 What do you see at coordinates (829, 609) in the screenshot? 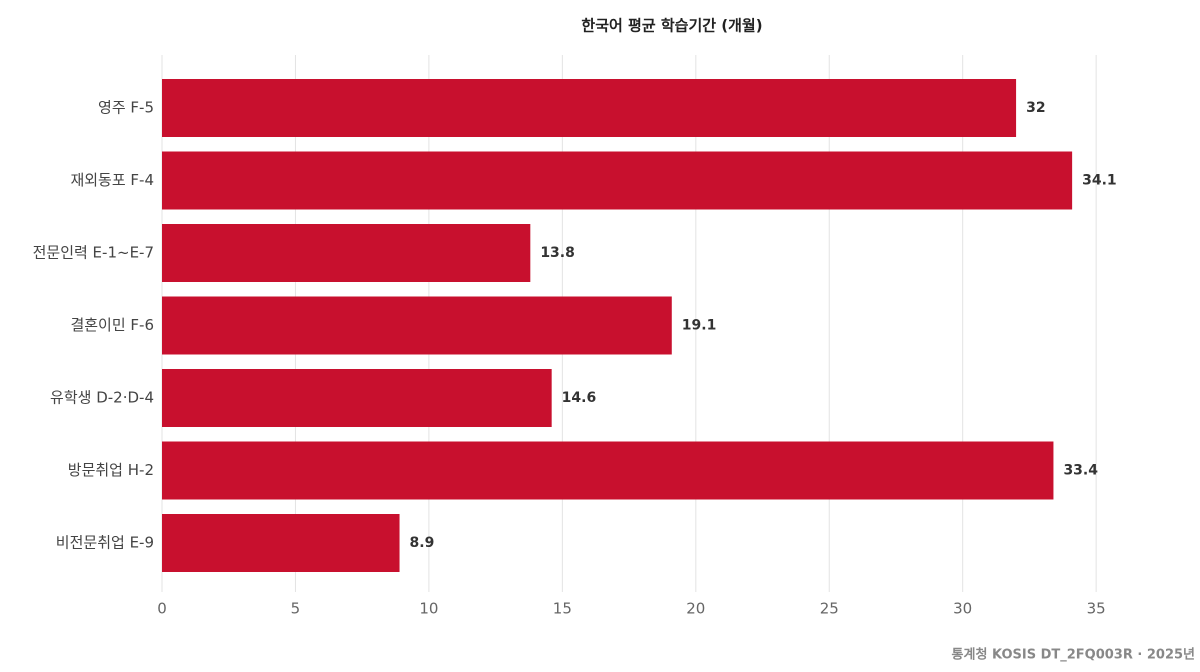
I see `x-tick-label: 25` at bounding box center [829, 609].